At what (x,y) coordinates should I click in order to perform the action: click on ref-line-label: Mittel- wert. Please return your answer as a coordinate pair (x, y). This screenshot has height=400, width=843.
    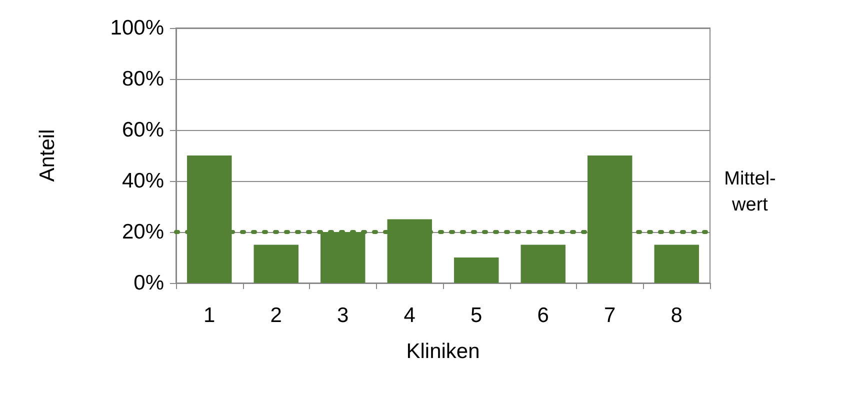
    Looking at the image, I should click on (750, 192).